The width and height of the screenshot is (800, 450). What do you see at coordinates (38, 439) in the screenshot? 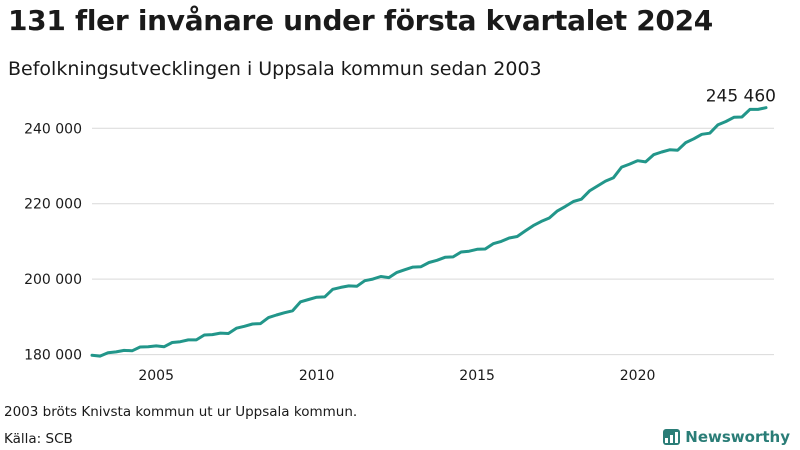
I see `source-label: Källa: SCB` at bounding box center [38, 439].